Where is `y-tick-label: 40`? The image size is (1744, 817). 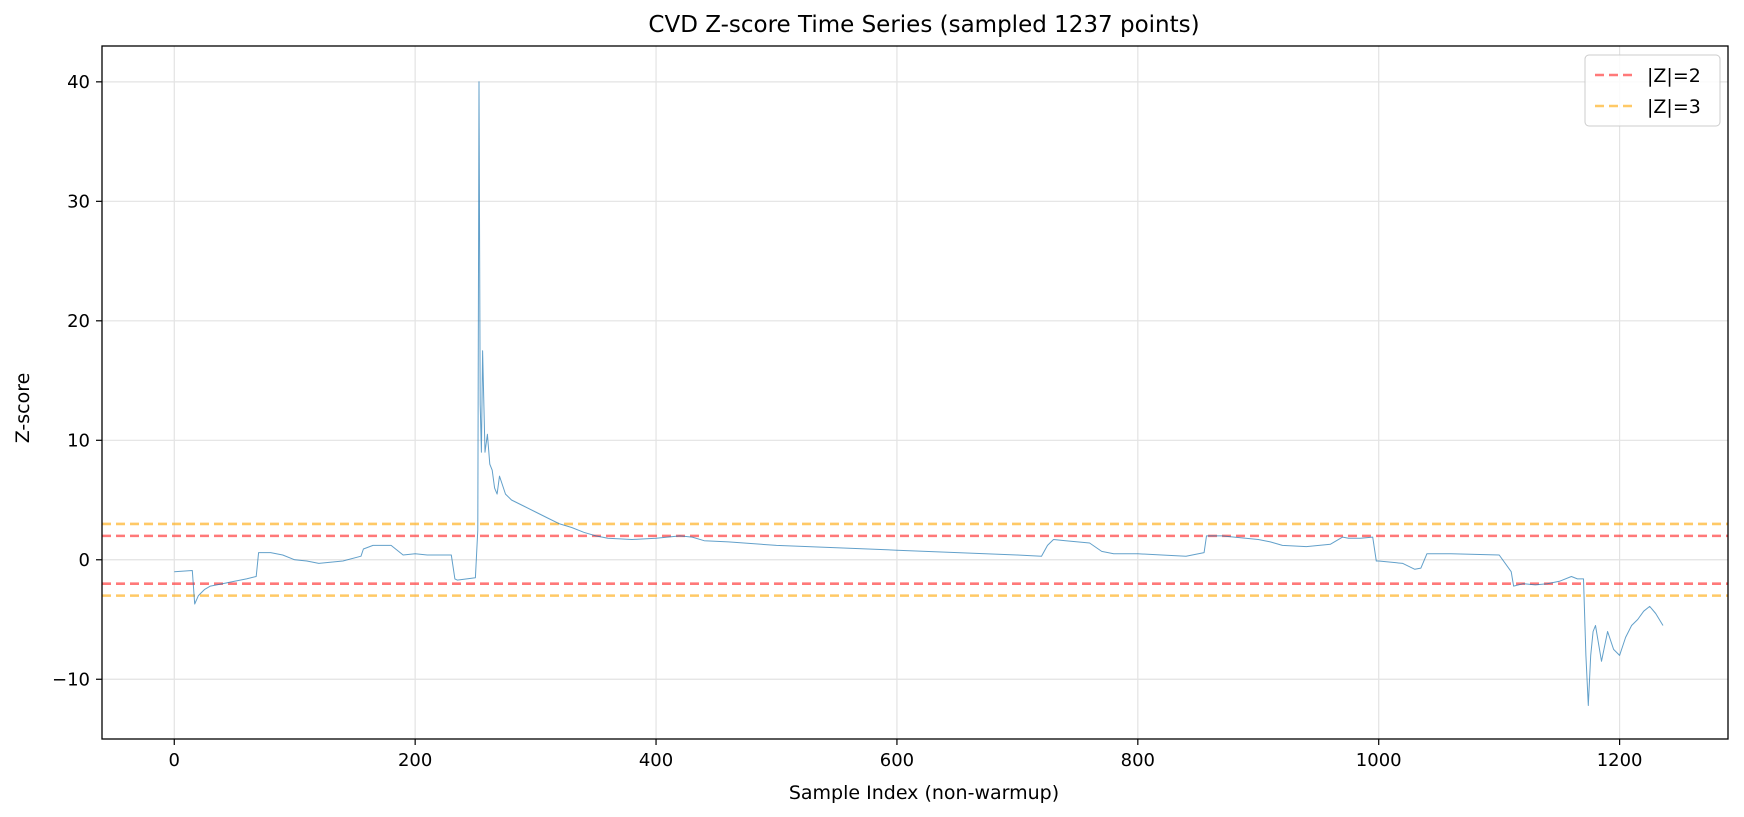 y-tick-label: 40 is located at coordinates (78, 82).